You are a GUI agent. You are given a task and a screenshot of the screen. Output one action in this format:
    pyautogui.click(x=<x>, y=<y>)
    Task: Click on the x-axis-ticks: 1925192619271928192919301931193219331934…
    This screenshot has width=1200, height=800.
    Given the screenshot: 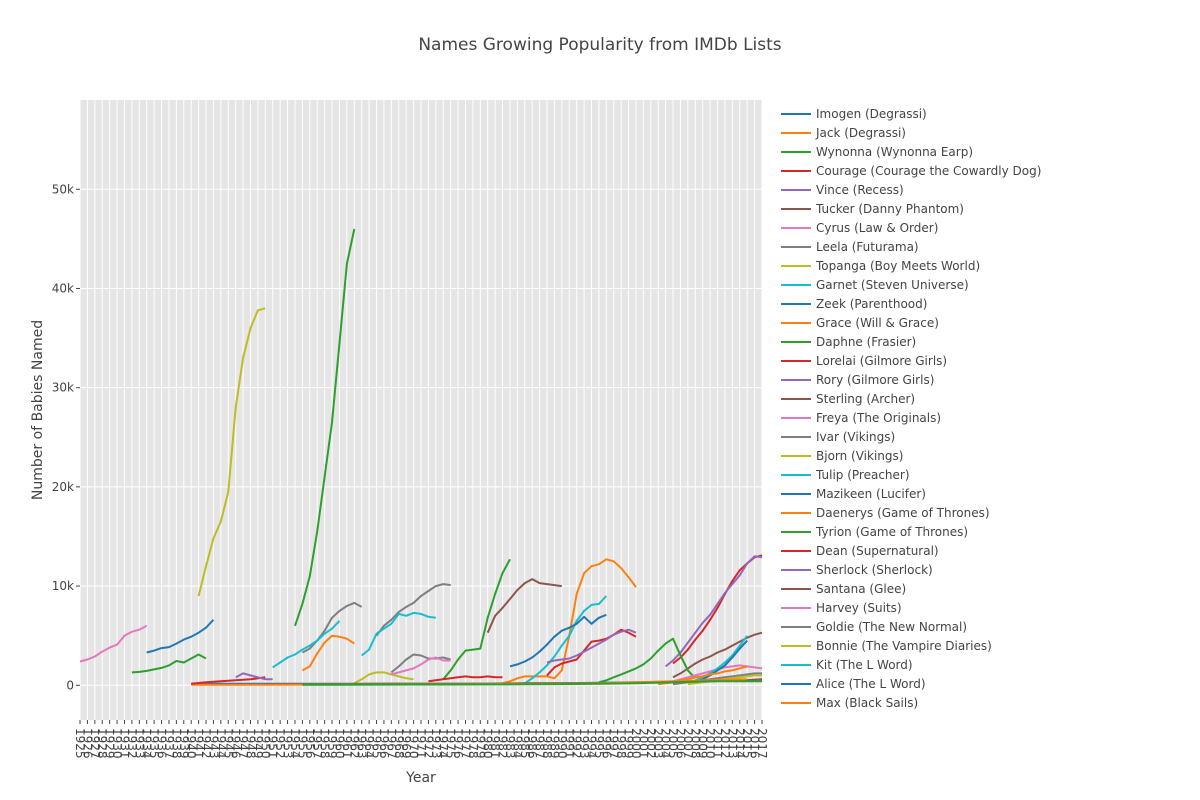 What is the action you would take?
    pyautogui.click(x=421, y=739)
    